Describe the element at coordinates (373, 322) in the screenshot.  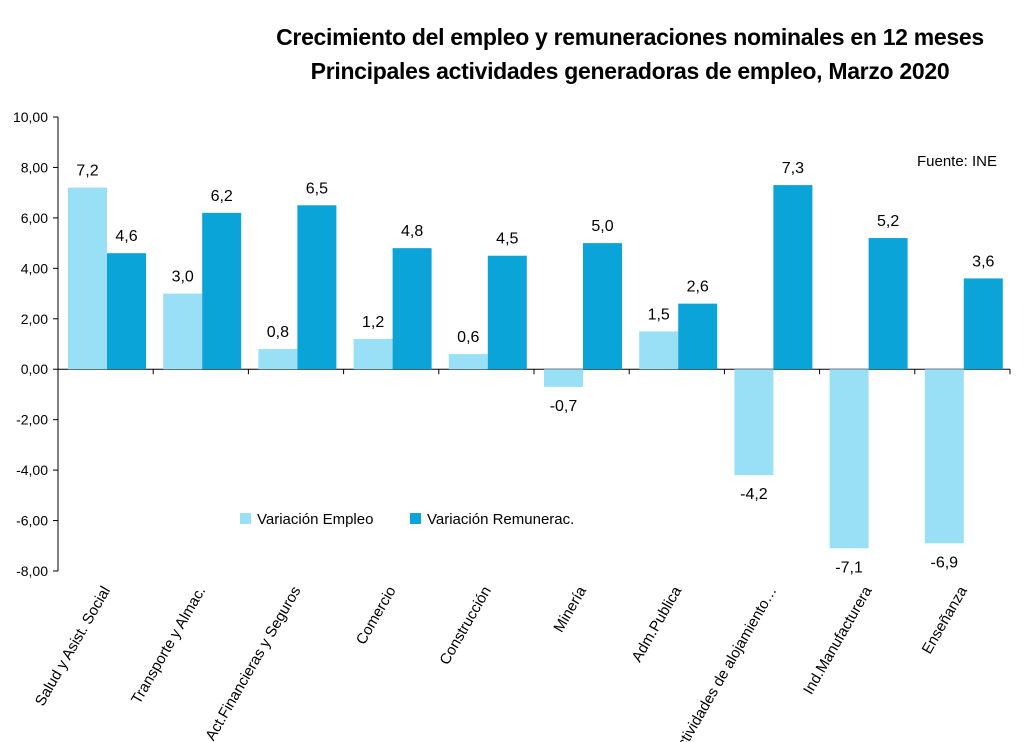
I see `data-label: 1,2` at that location.